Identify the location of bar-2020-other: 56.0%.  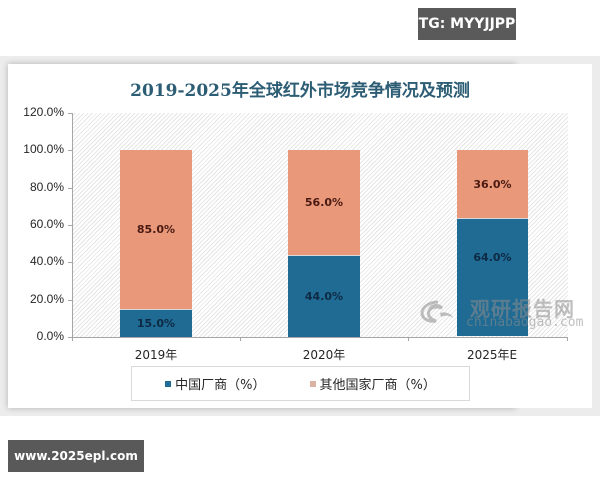
(324, 202).